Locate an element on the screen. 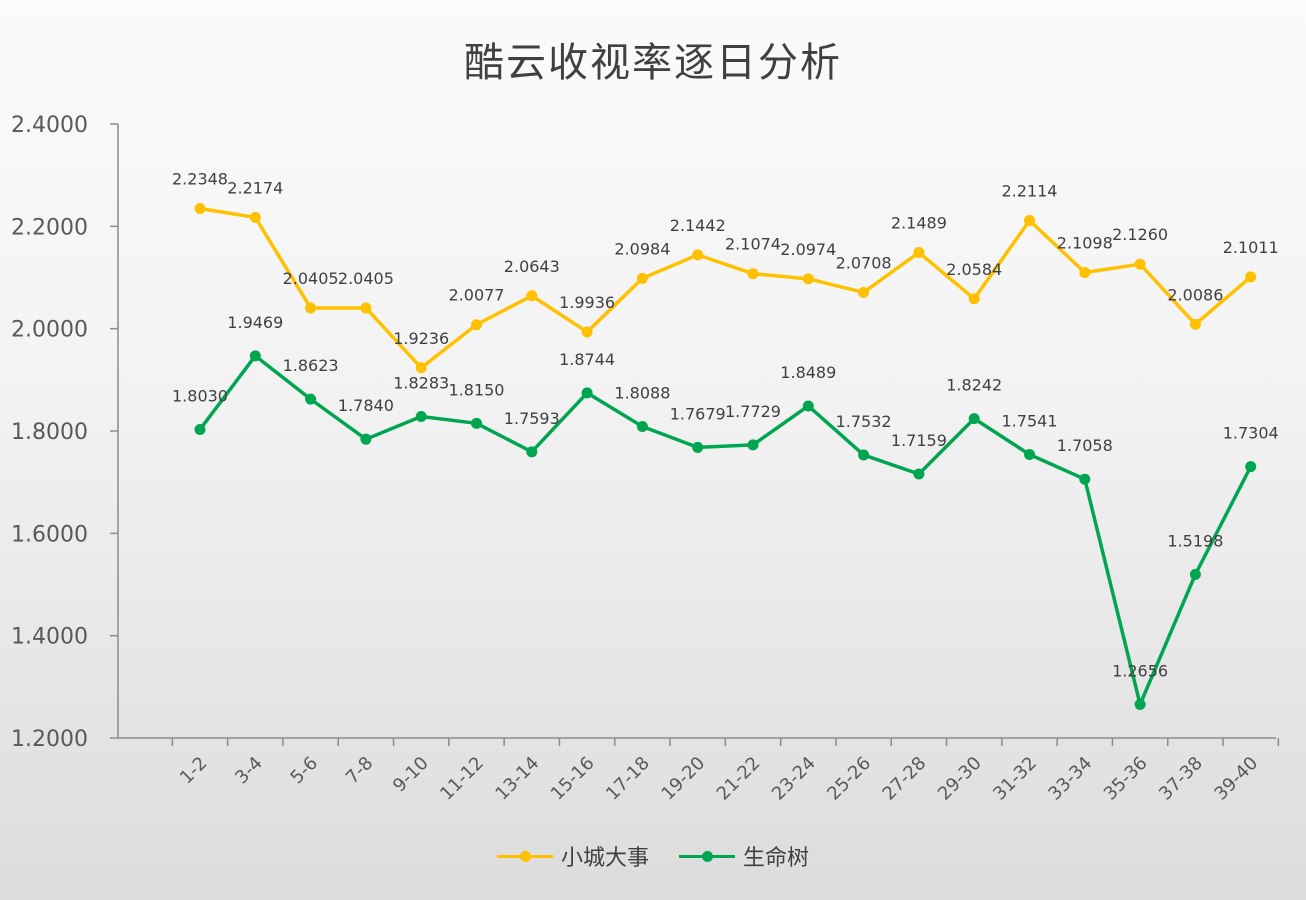 This screenshot has height=900, width=1306. data-label: 1.8088 is located at coordinates (642, 392).